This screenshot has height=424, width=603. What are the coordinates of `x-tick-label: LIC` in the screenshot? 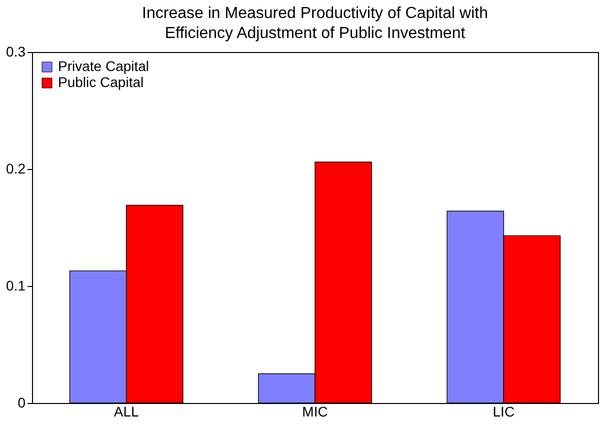 It's located at (503, 412).